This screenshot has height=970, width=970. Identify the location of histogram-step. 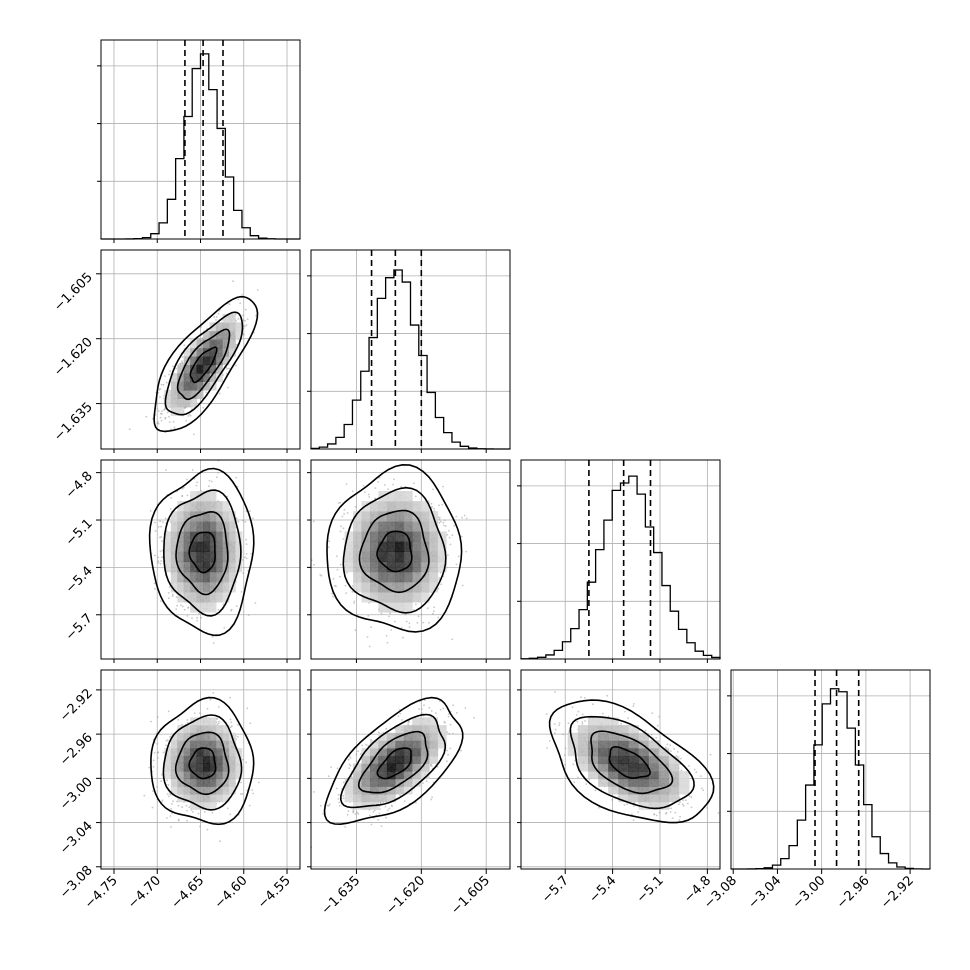
(410, 359).